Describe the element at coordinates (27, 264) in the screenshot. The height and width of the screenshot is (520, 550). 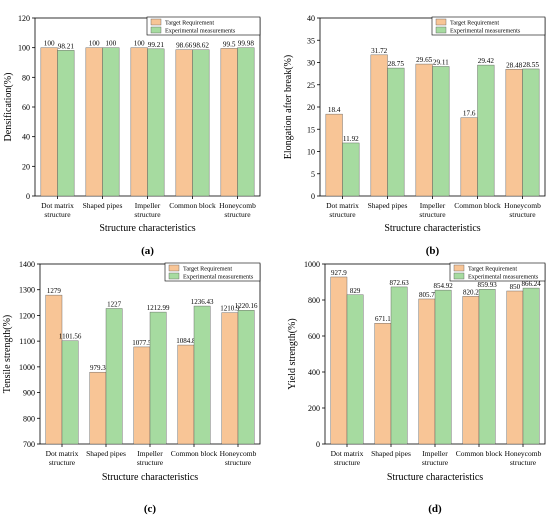
I see `y-tick-label: 1400` at that location.